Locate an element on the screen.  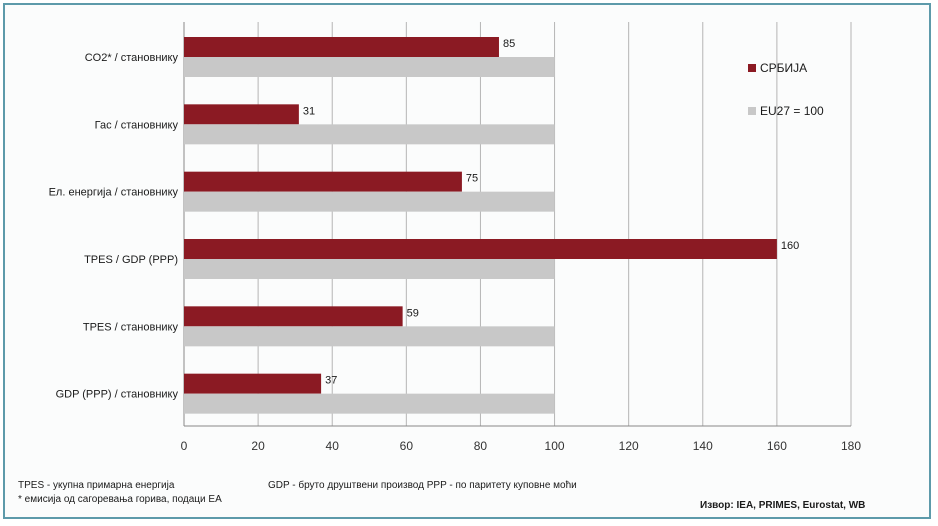
legend-label: EU27 = 100 is located at coordinates (792, 111).